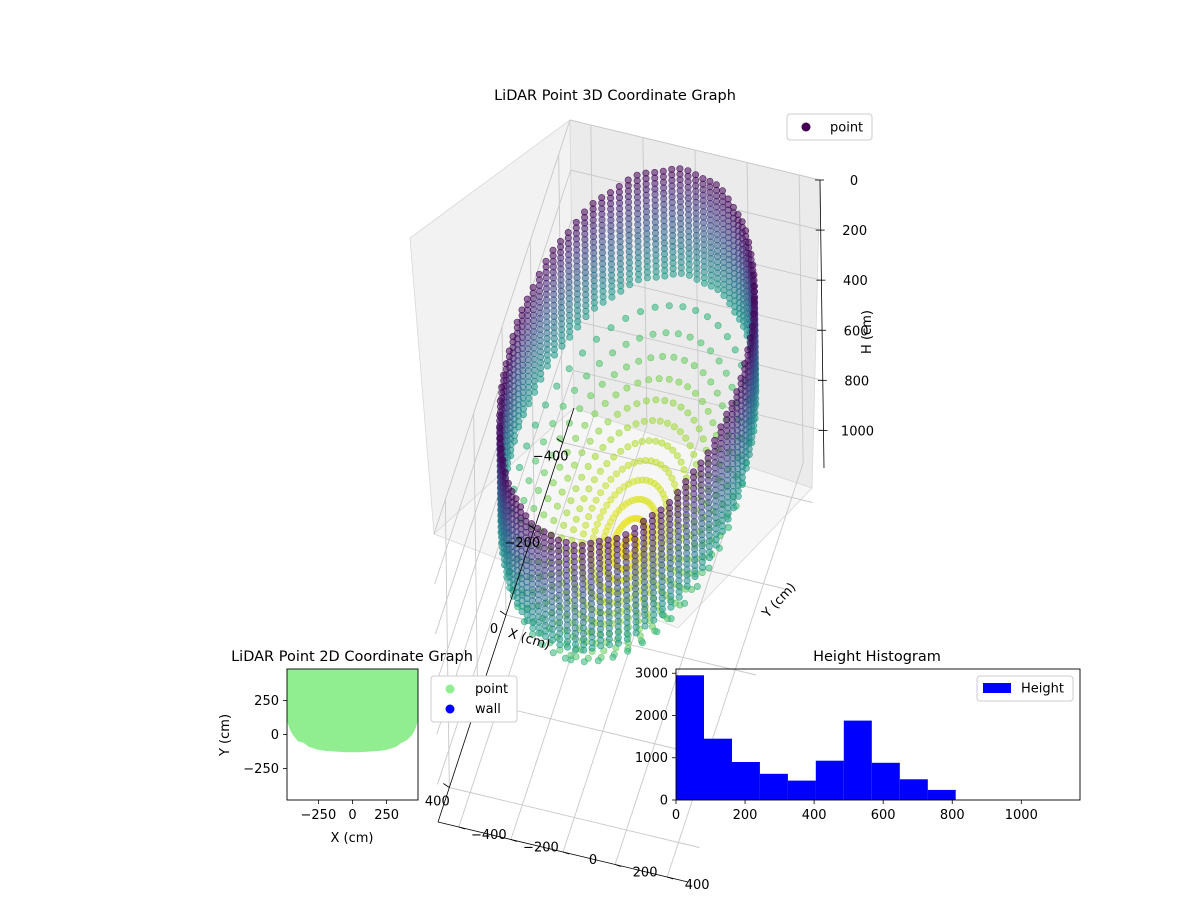 Image resolution: width=1200 pixels, height=900 pixels. I want to click on legend-2d: point wall, so click(474, 699).